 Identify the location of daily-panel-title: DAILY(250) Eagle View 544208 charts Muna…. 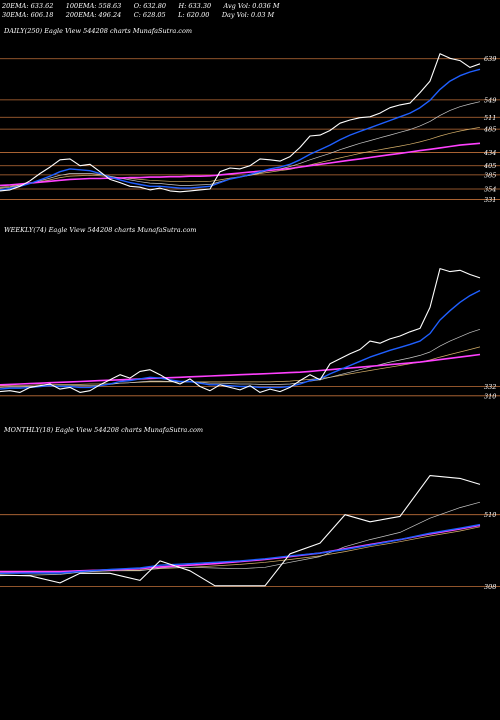
(98, 31).